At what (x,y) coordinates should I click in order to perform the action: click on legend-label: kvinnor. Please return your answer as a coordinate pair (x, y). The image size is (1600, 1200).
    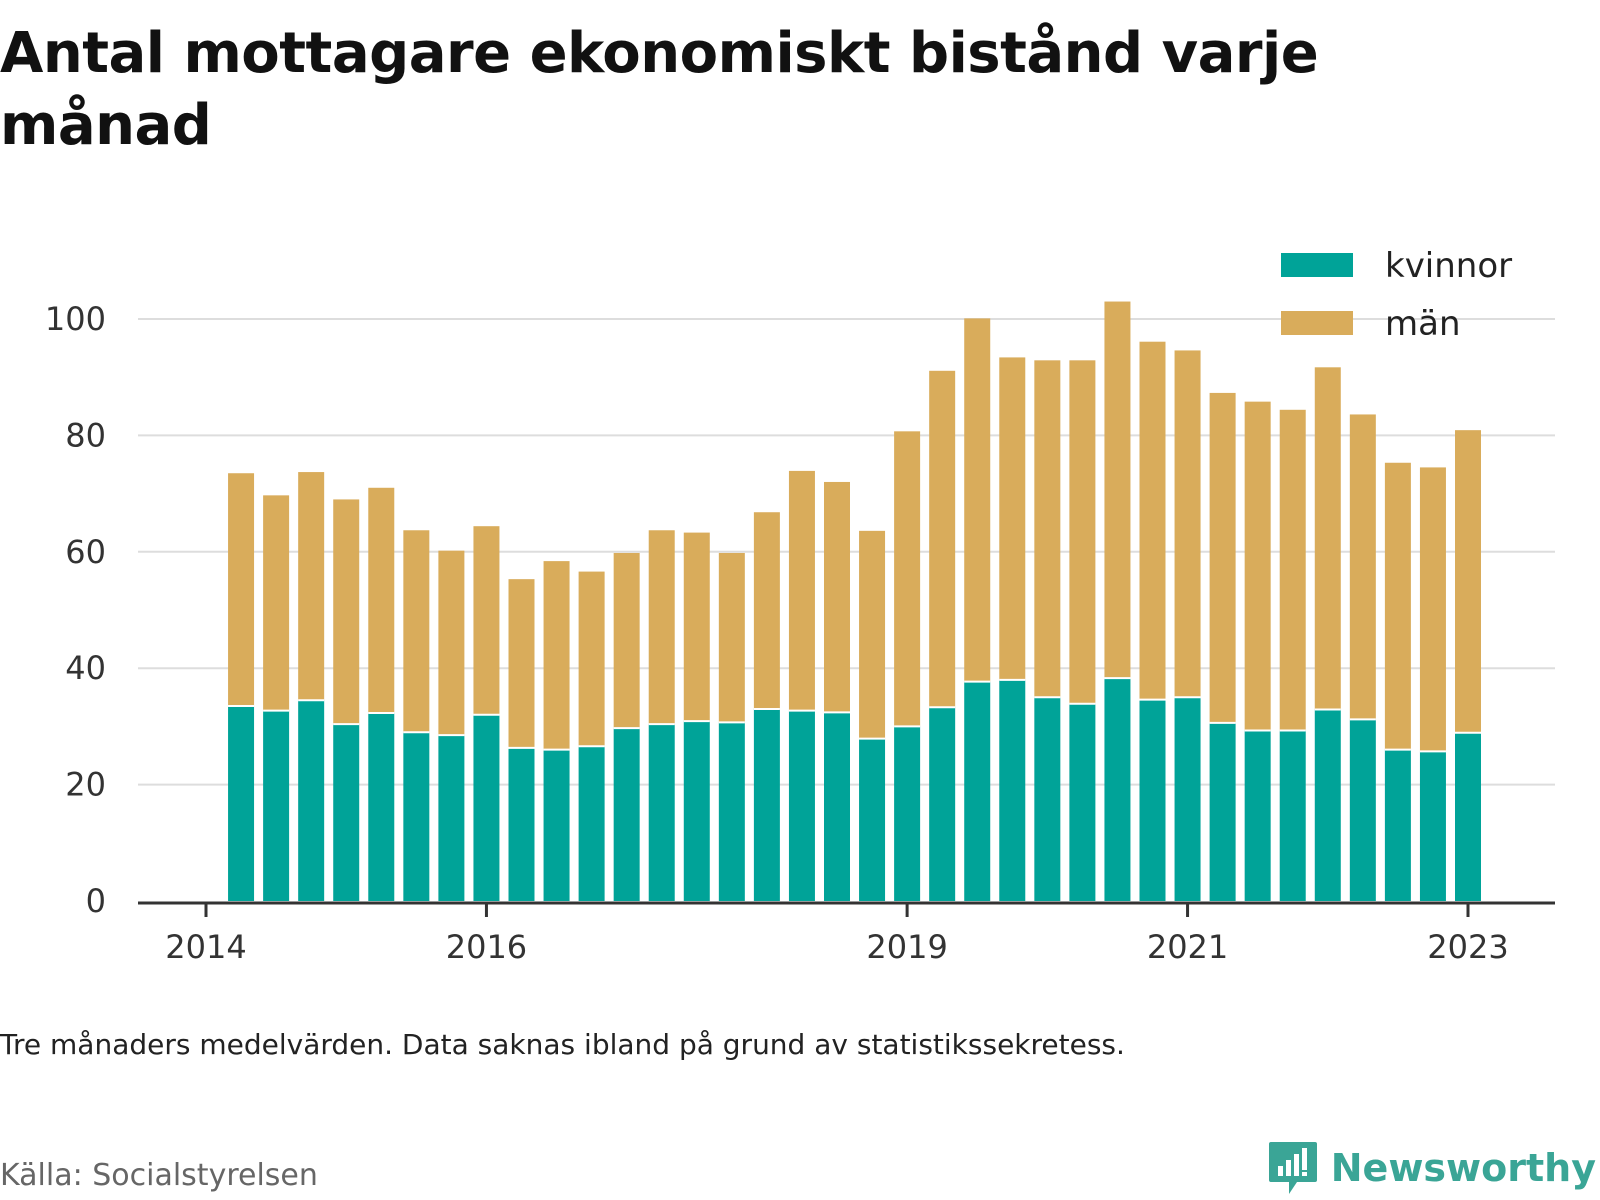
    Looking at the image, I should click on (1448, 266).